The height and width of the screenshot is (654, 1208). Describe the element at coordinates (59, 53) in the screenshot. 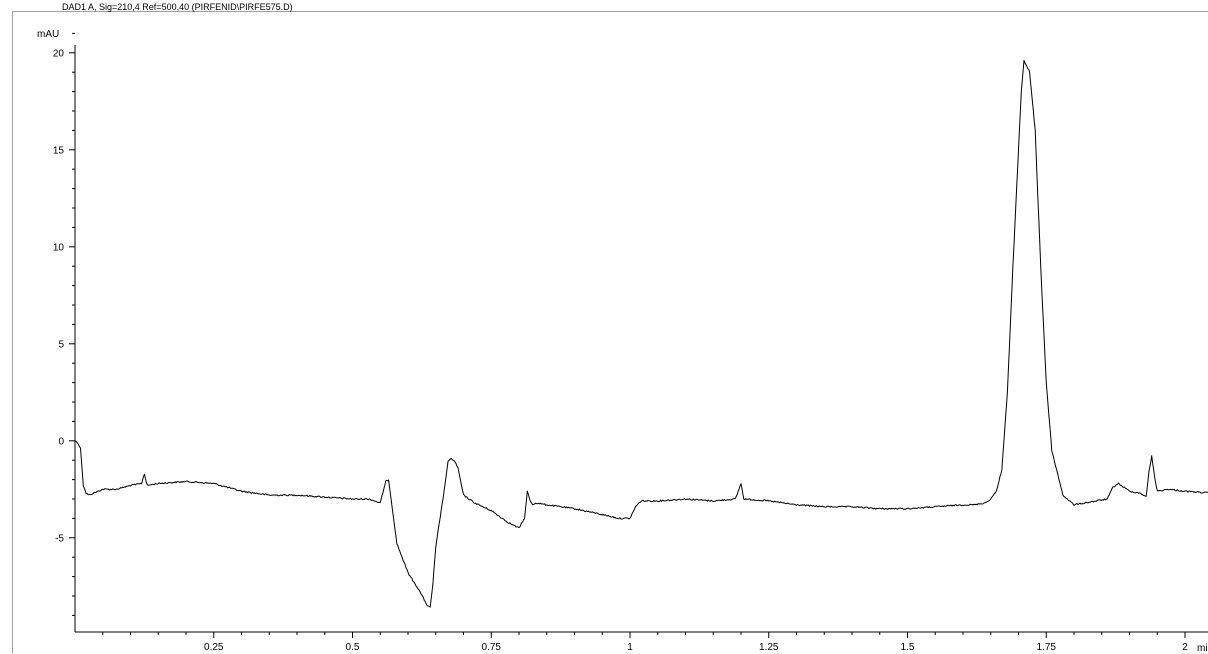

I see `y-tick-label: 20` at that location.